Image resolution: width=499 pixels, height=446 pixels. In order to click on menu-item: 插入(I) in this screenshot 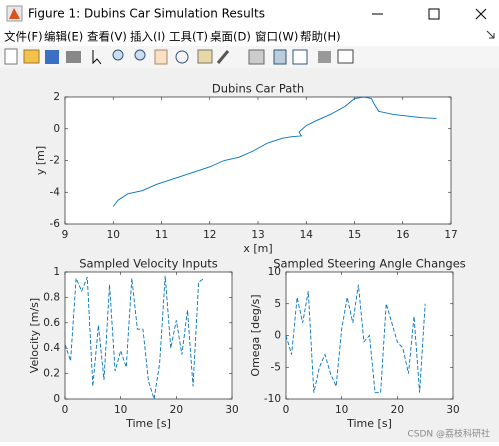, I will do `click(147, 37)`.